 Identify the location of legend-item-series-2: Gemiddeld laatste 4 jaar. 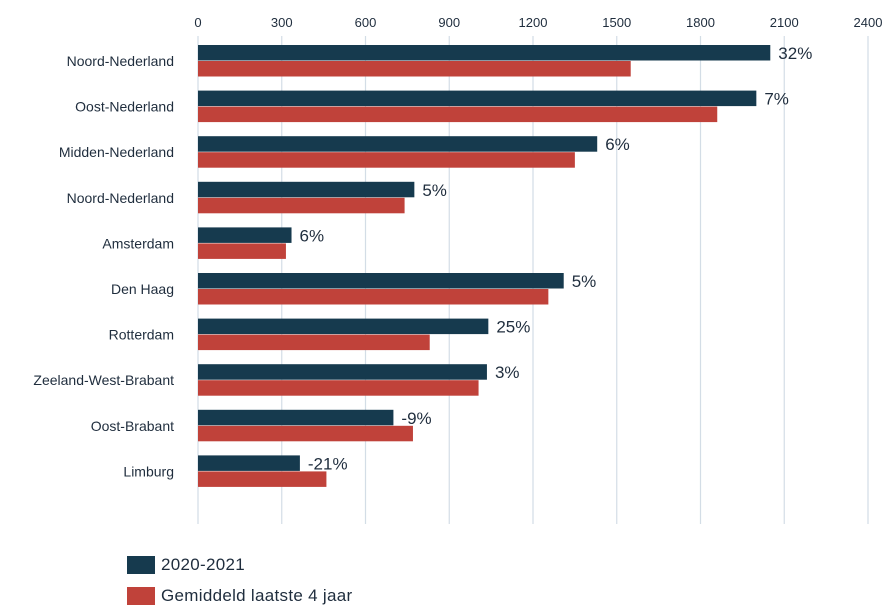
(239, 596).